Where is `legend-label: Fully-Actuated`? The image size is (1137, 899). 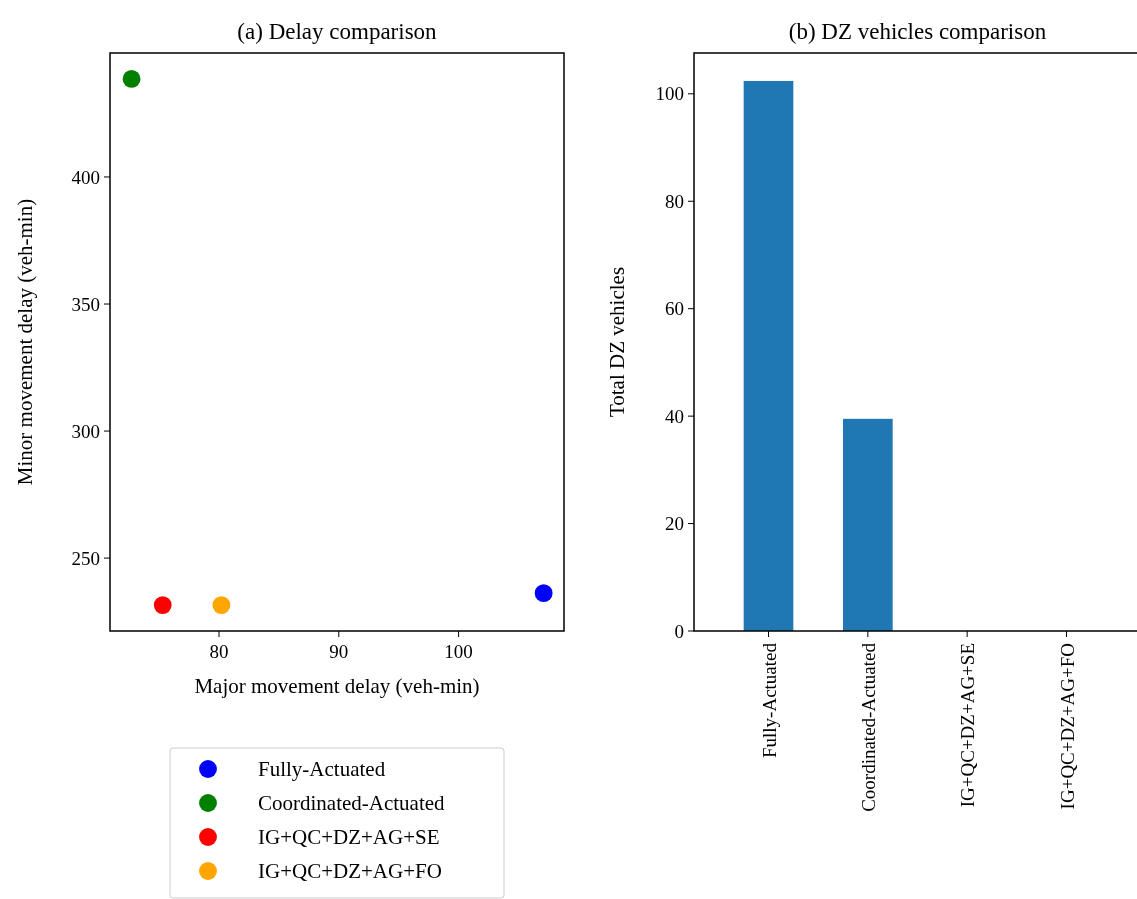
legend-label: Fully-Actuated is located at coordinates (322, 769).